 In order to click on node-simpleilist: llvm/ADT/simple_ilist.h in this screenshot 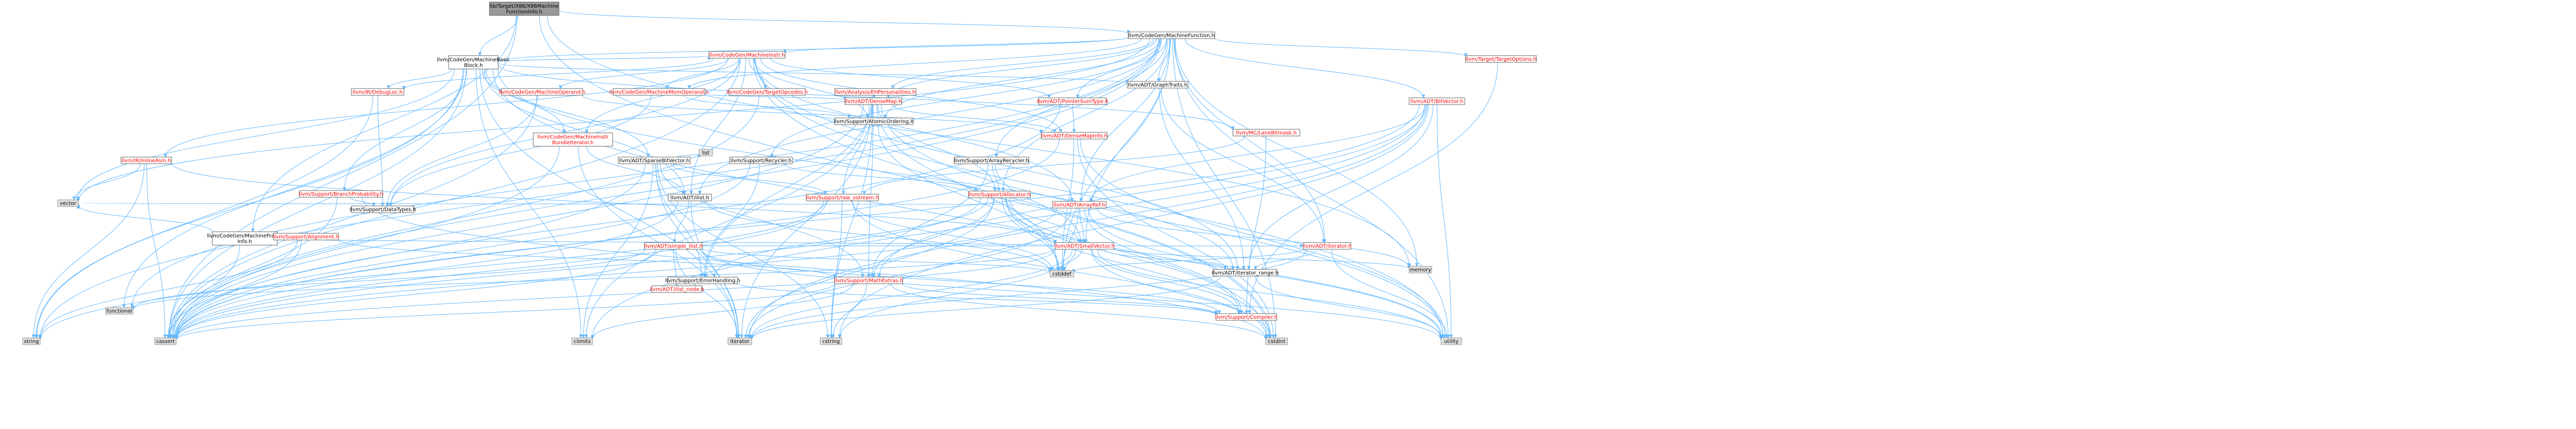, I will do `click(673, 246)`.